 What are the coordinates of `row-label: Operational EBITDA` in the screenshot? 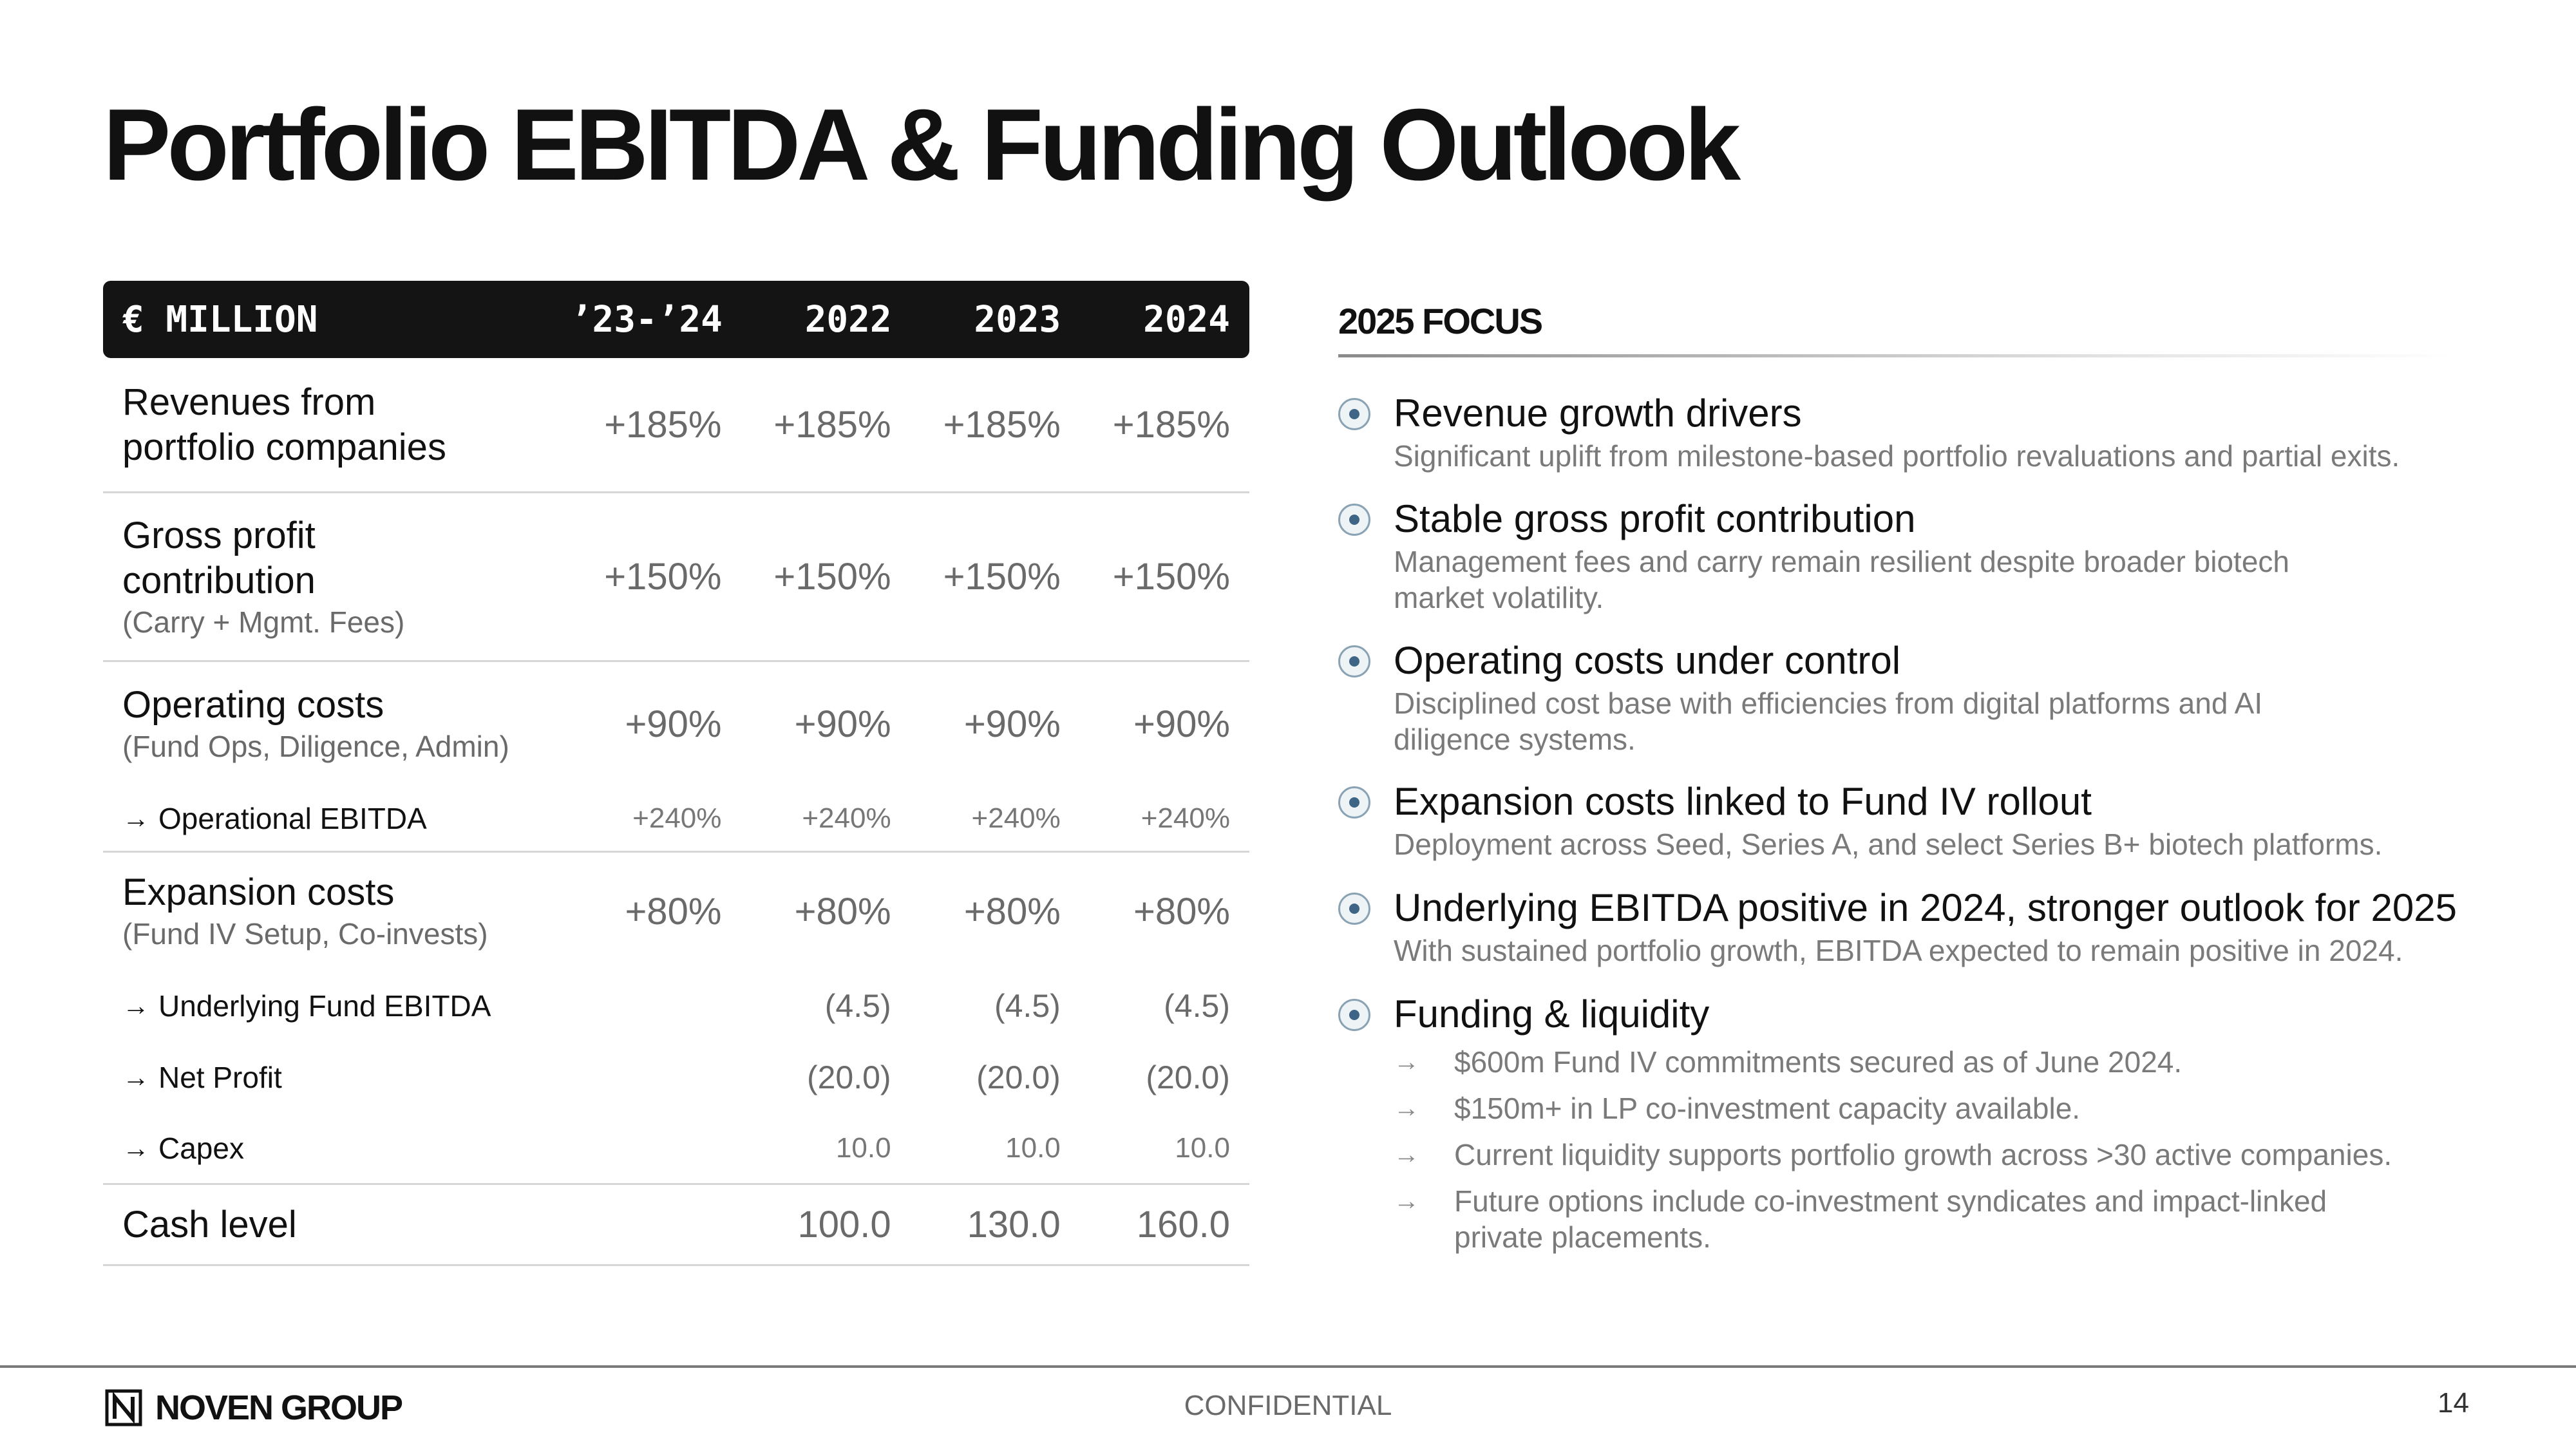 It's located at (293, 818).